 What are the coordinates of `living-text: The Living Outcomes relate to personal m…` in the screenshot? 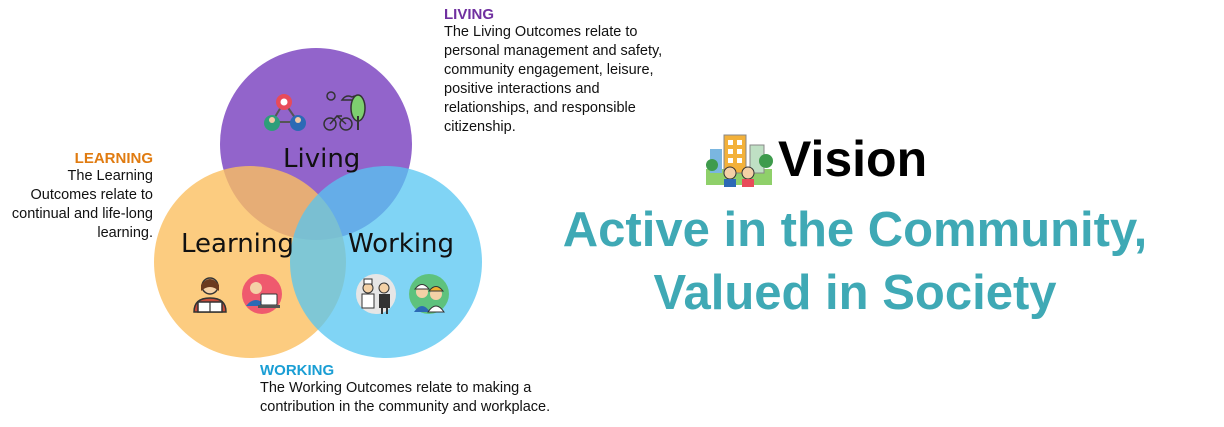 It's located at (553, 79).